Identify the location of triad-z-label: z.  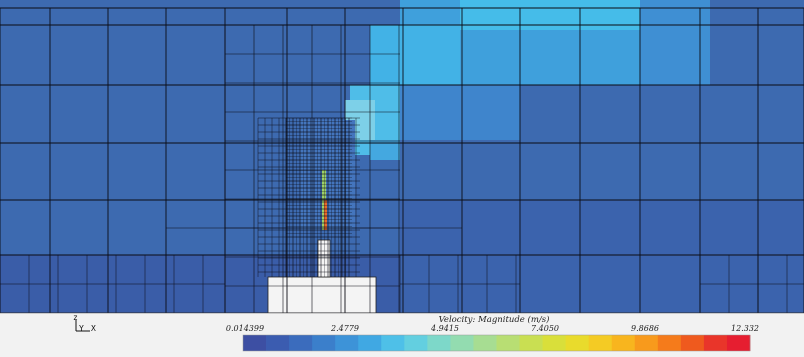
(75, 317).